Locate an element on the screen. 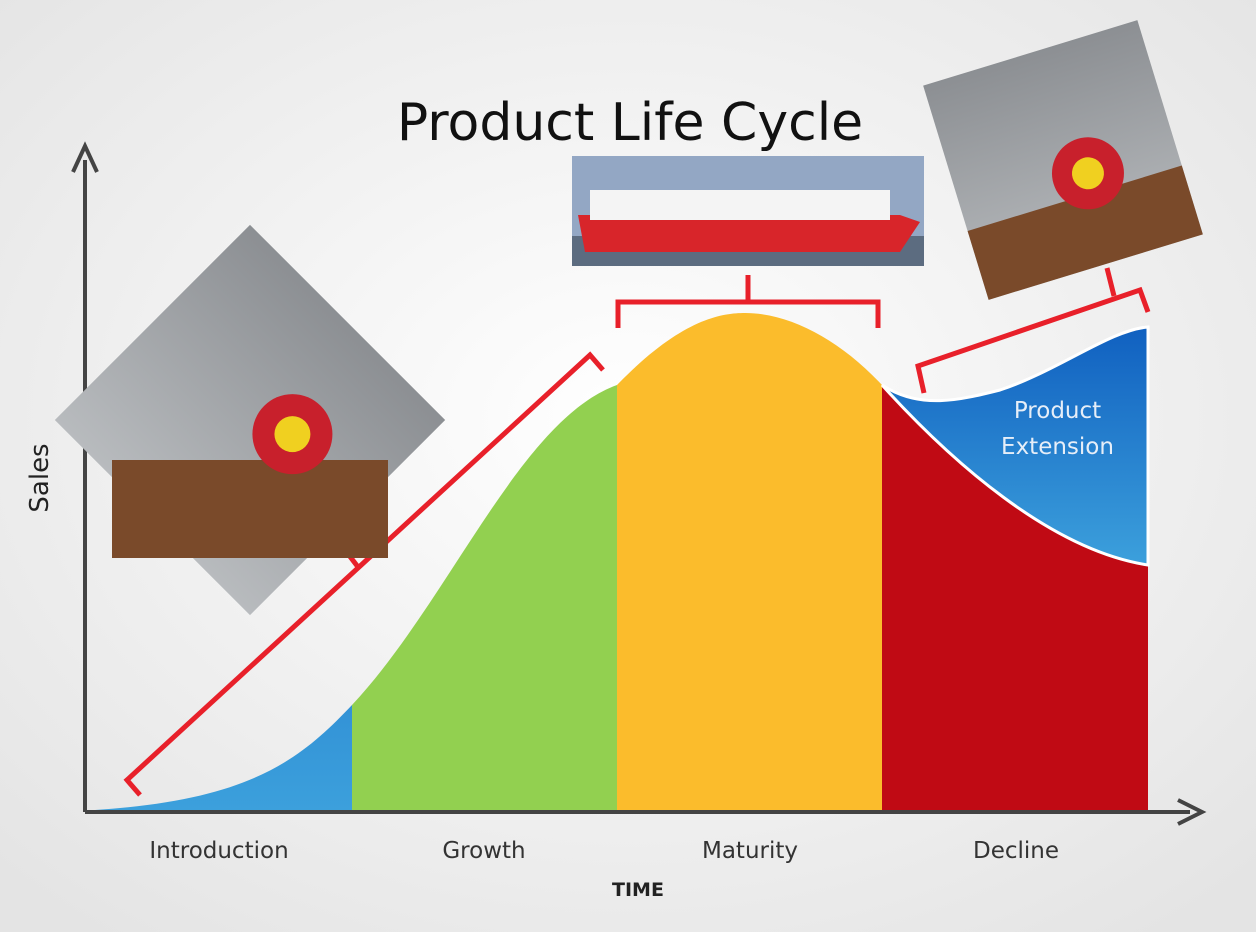  title: Product Life Cycle is located at coordinates (630, 123).